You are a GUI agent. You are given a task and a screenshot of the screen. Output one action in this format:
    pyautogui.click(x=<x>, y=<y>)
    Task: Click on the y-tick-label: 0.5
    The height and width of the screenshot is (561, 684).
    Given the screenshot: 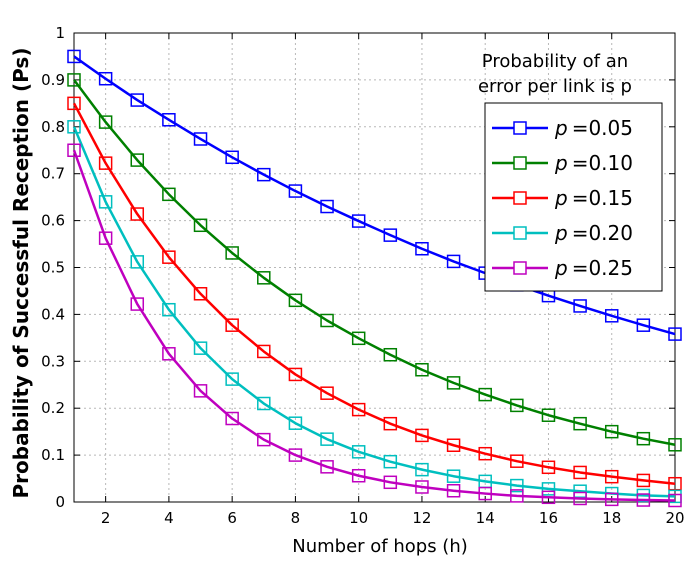 What is the action you would take?
    pyautogui.click(x=53, y=268)
    